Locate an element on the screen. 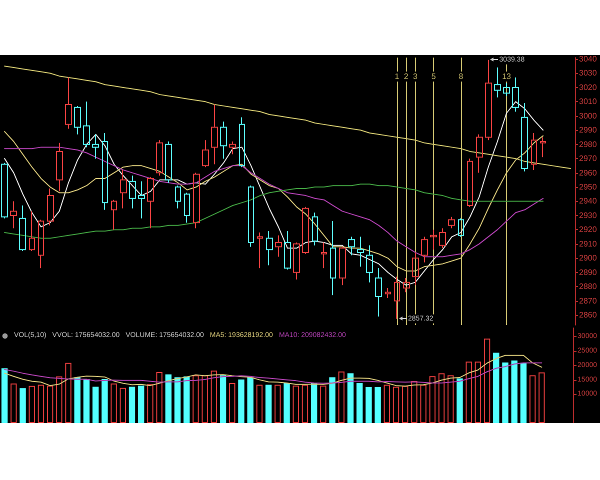 This screenshot has height=480, width=600. y-tick-label: 2910 is located at coordinates (588, 243).